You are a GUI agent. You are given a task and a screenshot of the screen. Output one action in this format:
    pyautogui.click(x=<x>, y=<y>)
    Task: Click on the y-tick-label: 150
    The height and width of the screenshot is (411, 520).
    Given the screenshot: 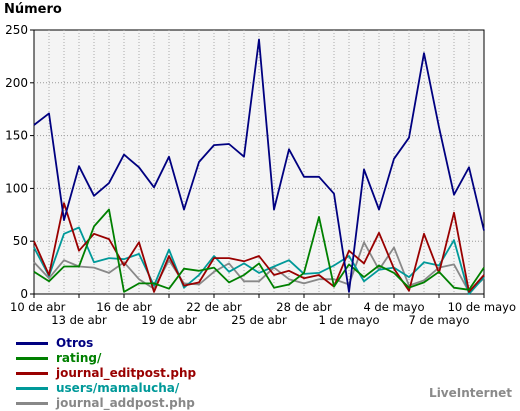 What is the action you would take?
    pyautogui.click(x=16, y=136)
    